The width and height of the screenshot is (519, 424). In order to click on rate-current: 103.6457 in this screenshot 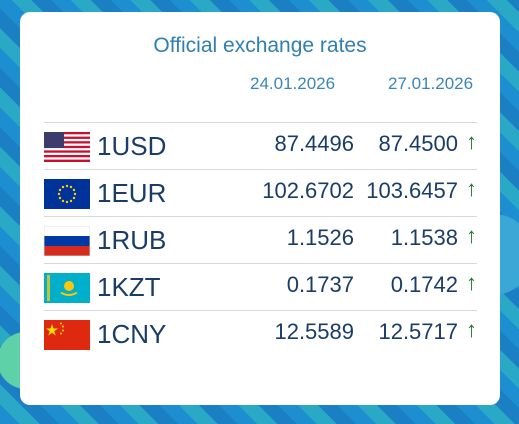, I will do `click(412, 190)`.